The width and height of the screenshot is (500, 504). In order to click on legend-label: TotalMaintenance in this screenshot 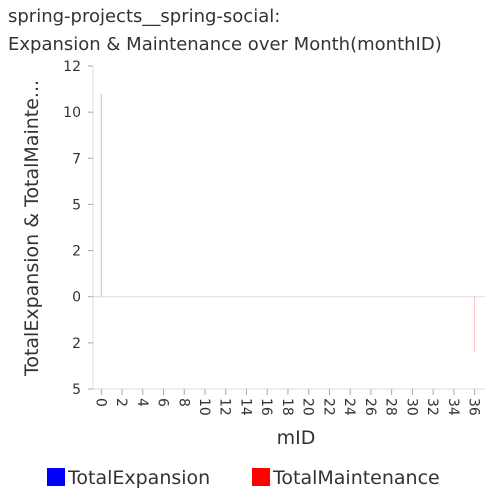, I will do `click(356, 478)`.